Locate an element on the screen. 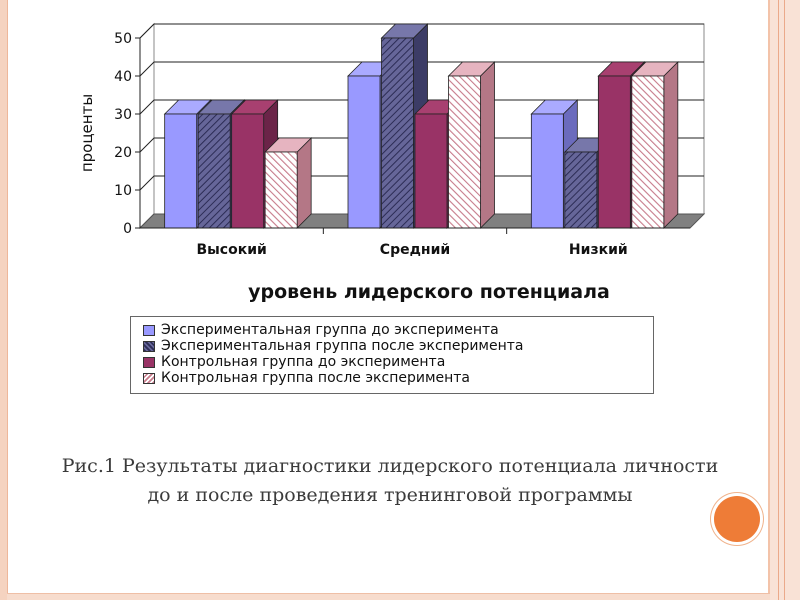 Image resolution: width=800 pixels, height=600 pixels. slide-frame-right is located at coordinates (784, 300).